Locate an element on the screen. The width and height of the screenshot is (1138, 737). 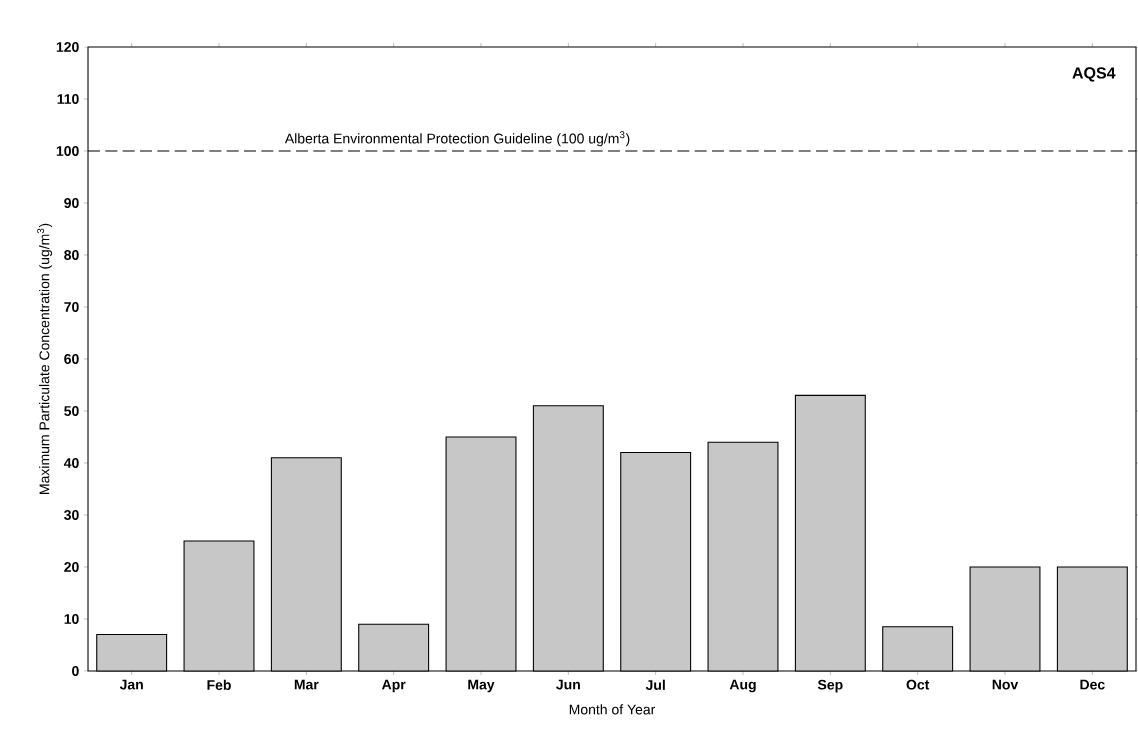
x-tick-label: Jun is located at coordinates (568, 684).